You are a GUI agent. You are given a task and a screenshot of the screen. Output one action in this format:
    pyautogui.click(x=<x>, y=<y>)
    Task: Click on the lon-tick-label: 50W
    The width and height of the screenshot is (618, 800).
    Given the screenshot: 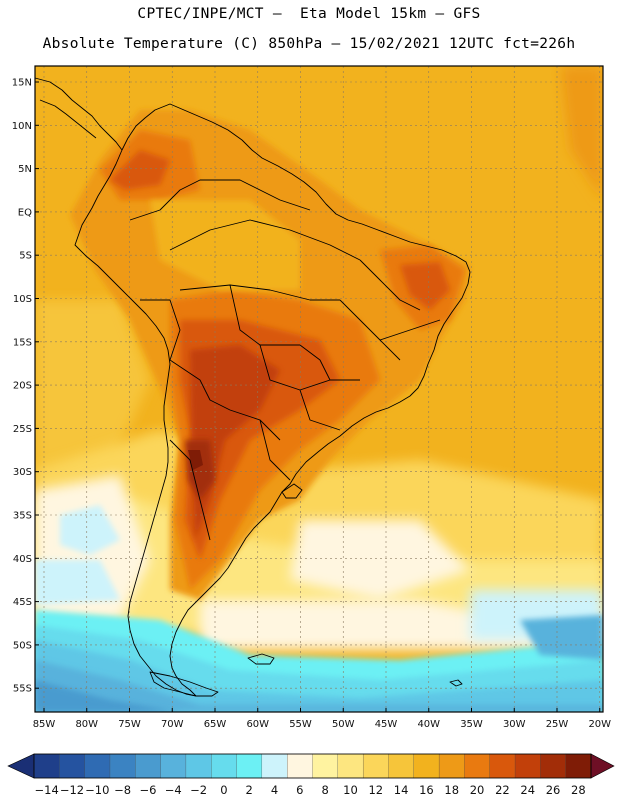 What is the action you would take?
    pyautogui.click(x=343, y=724)
    